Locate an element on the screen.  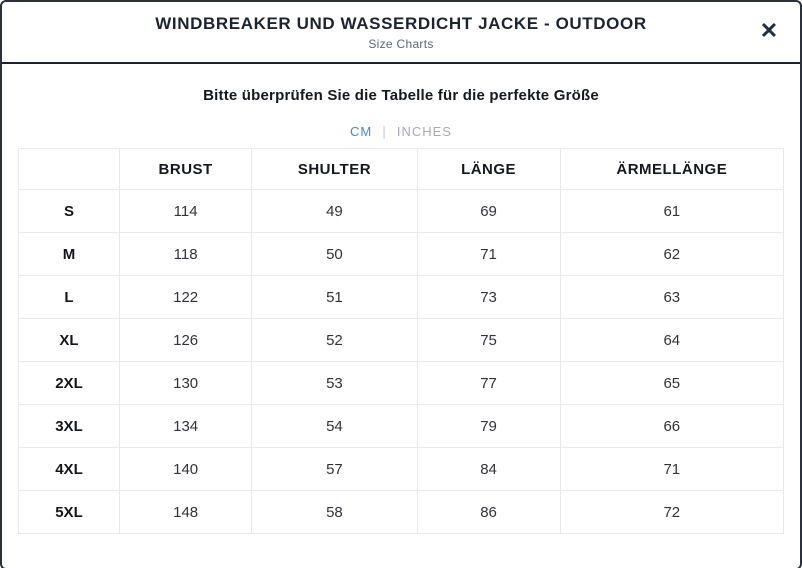
unit-toggle: CM | INCHES is located at coordinates (401, 131).